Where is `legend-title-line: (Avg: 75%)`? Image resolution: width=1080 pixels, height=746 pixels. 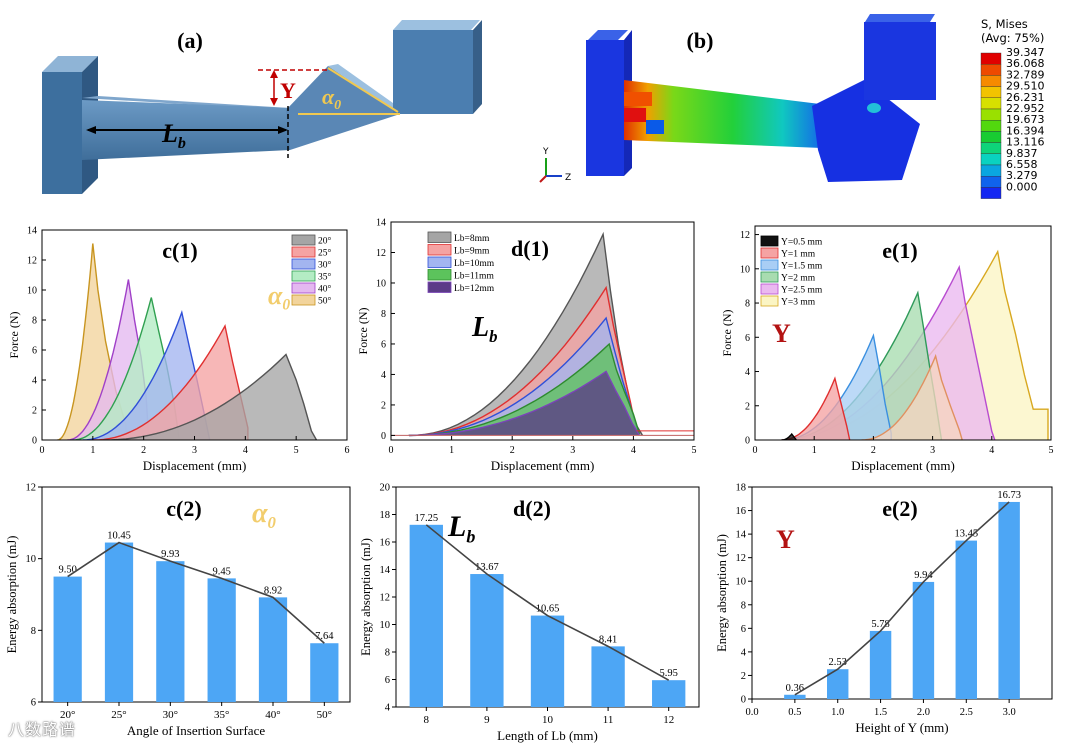
legend-title-line: (Avg: 75%) is located at coordinates (1012, 38).